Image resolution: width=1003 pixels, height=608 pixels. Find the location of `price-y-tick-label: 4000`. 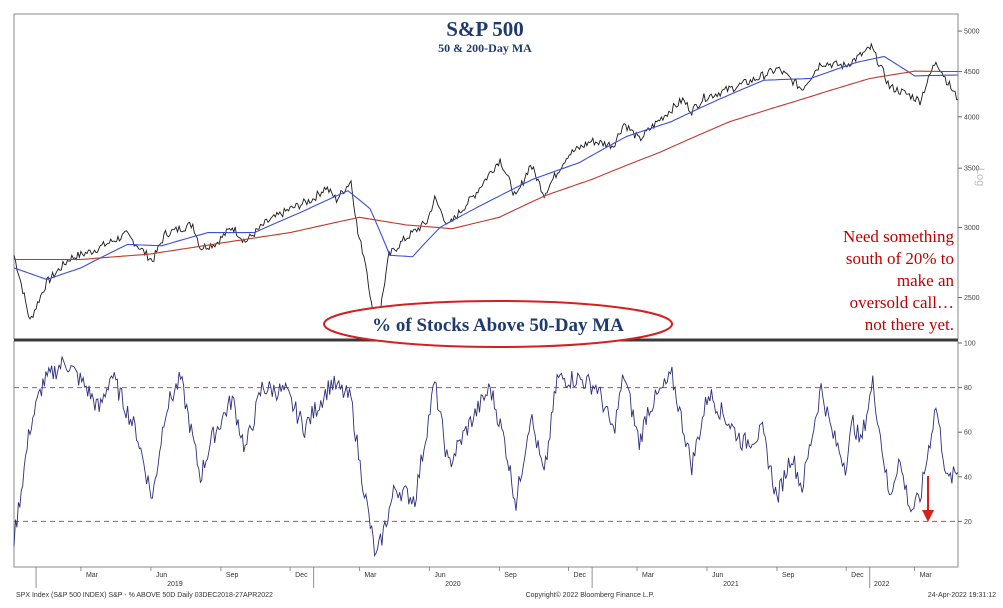

price-y-tick-label: 4000 is located at coordinates (972, 117).